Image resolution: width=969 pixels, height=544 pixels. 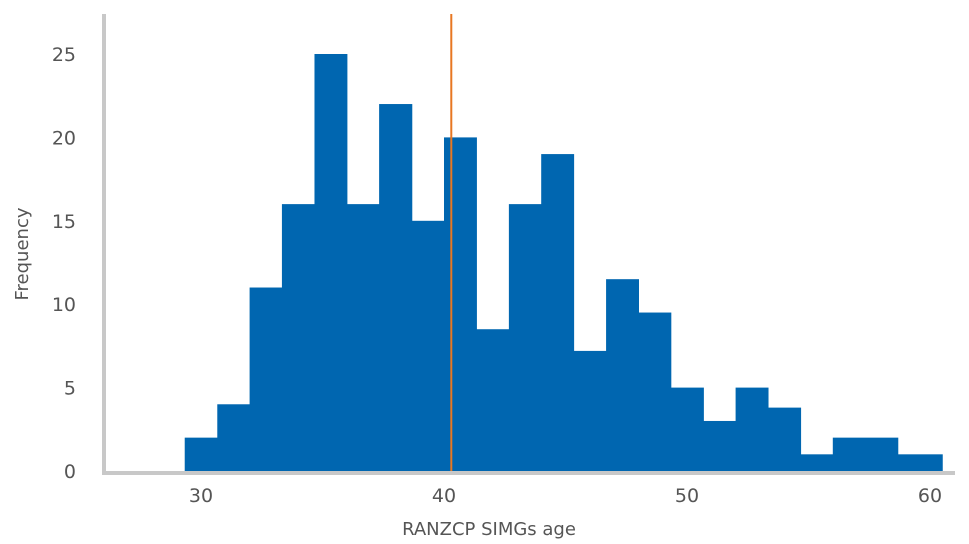 I want to click on x-axis-label: RANZCP SIMGs age, so click(x=489, y=529).